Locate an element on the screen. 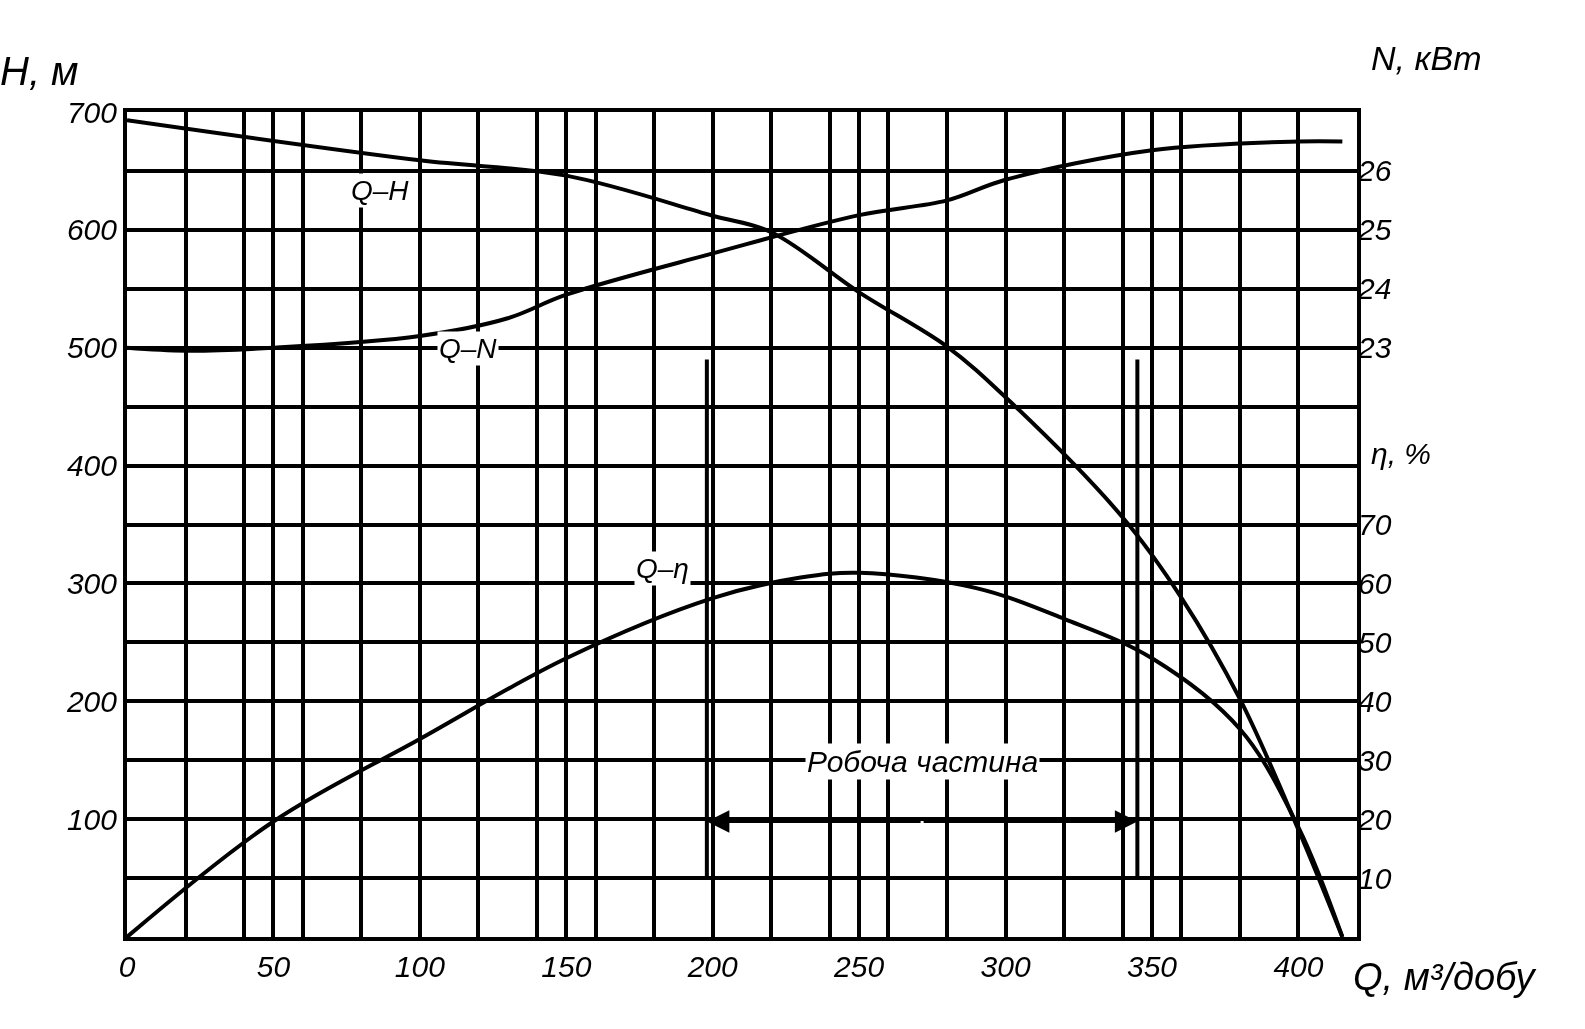 The width and height of the screenshot is (1585, 1029). y3-tick-label: 20 is located at coordinates (1374, 819).